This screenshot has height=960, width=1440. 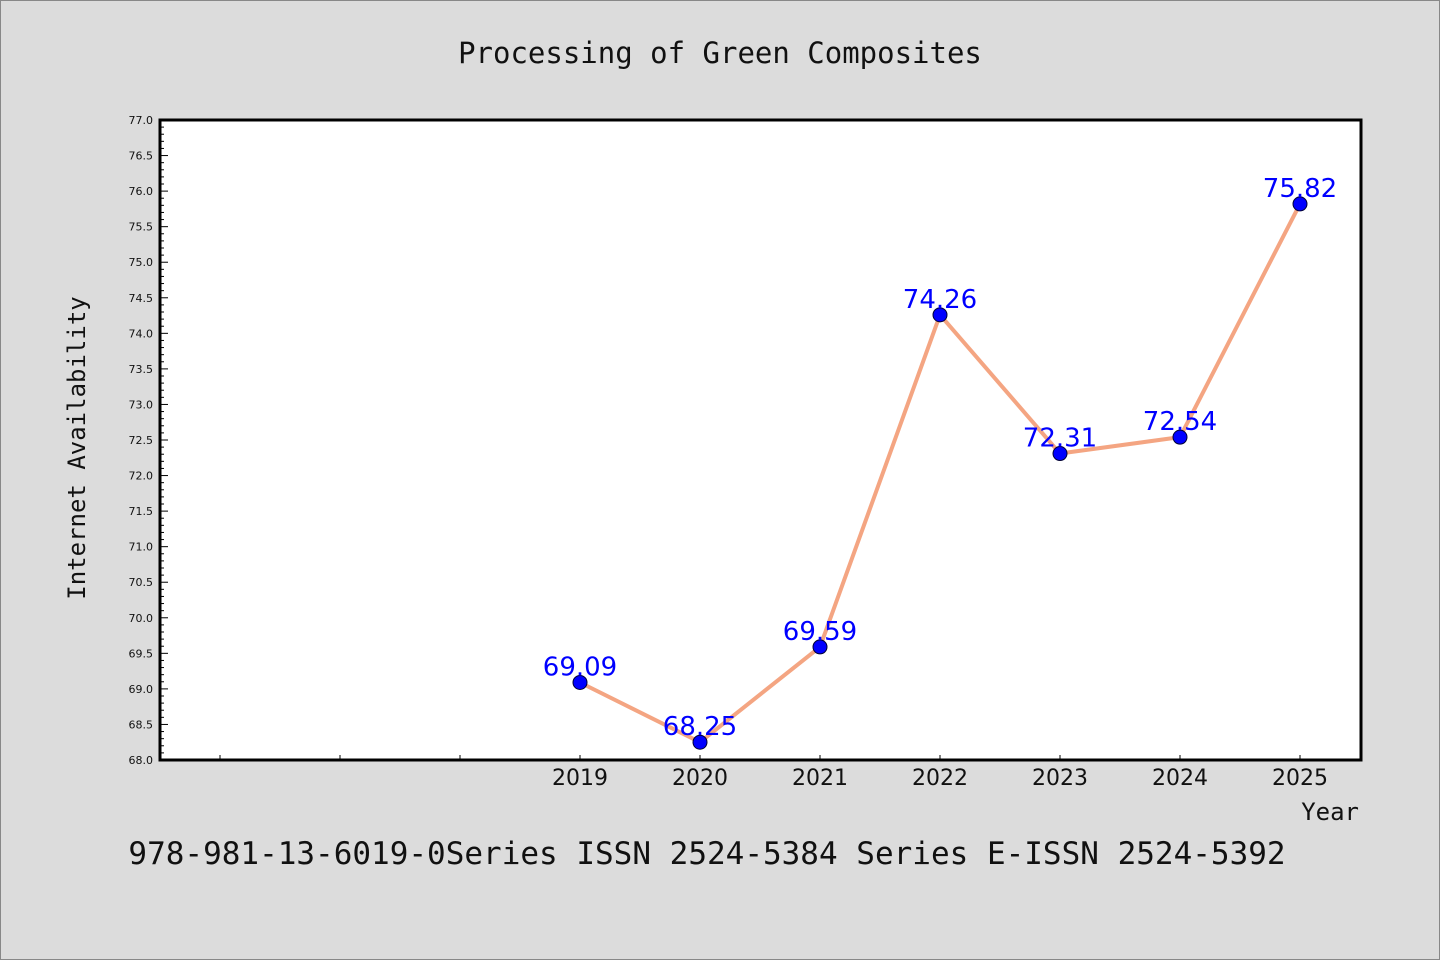 I want to click on y-tick-label: 74.0, so click(x=141, y=333).